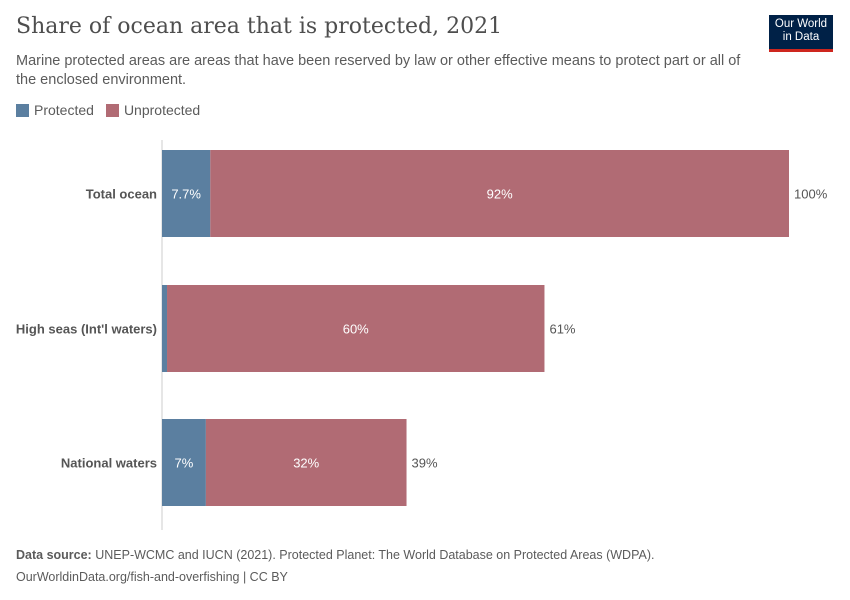 The height and width of the screenshot is (600, 850). I want to click on legend-item-unprotected: Unprotected, so click(153, 110).